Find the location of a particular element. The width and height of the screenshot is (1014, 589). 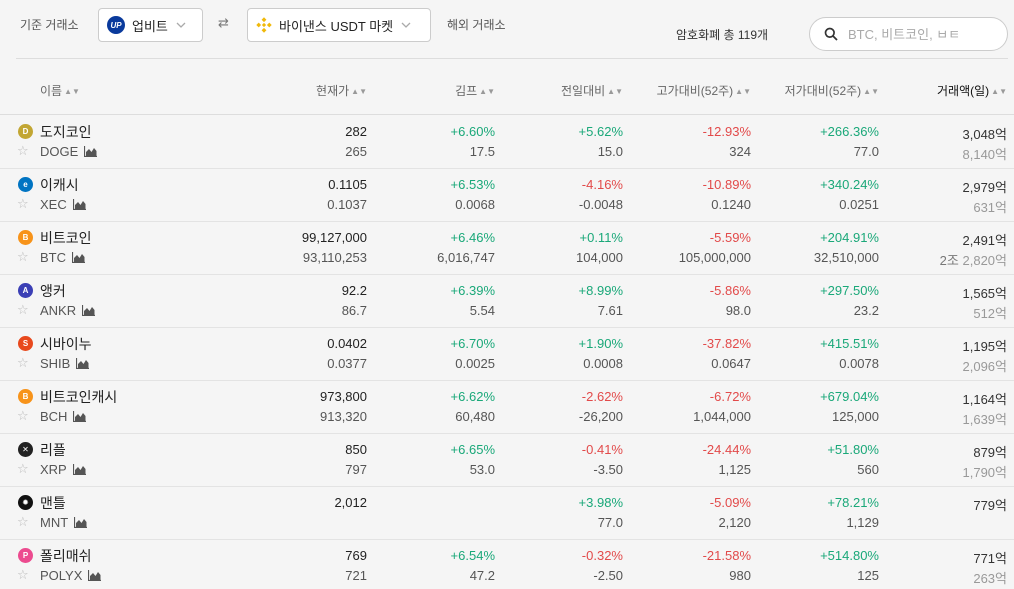

day-change-percent: -0.32% is located at coordinates (602, 555).